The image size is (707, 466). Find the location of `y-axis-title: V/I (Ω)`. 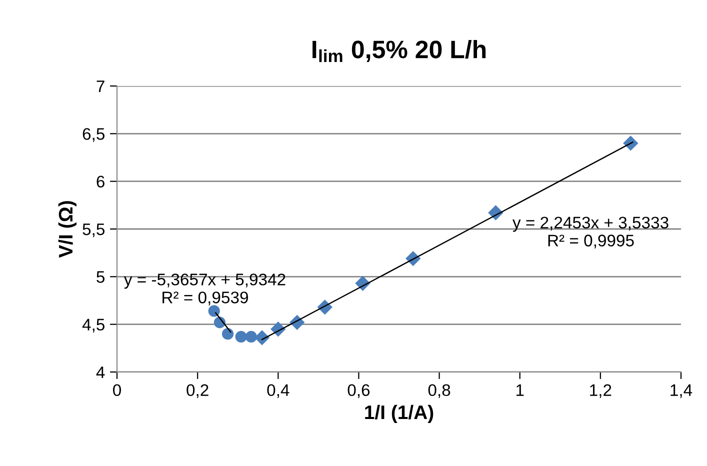

y-axis-title: V/I (Ω) is located at coordinates (67, 229).